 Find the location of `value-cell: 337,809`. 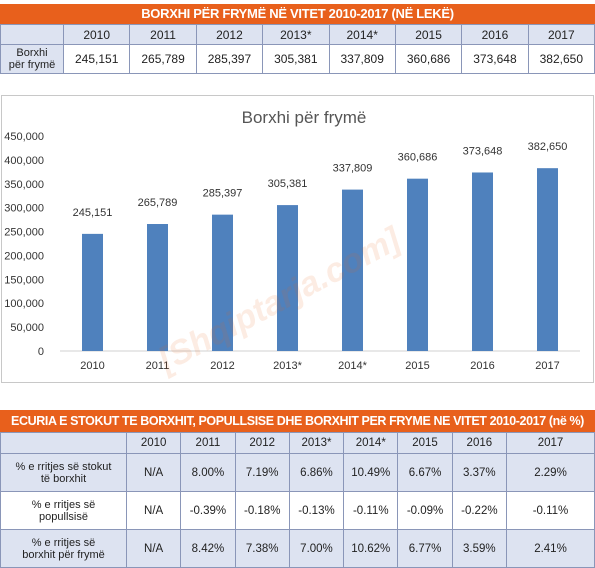

value-cell: 337,809 is located at coordinates (362, 59).